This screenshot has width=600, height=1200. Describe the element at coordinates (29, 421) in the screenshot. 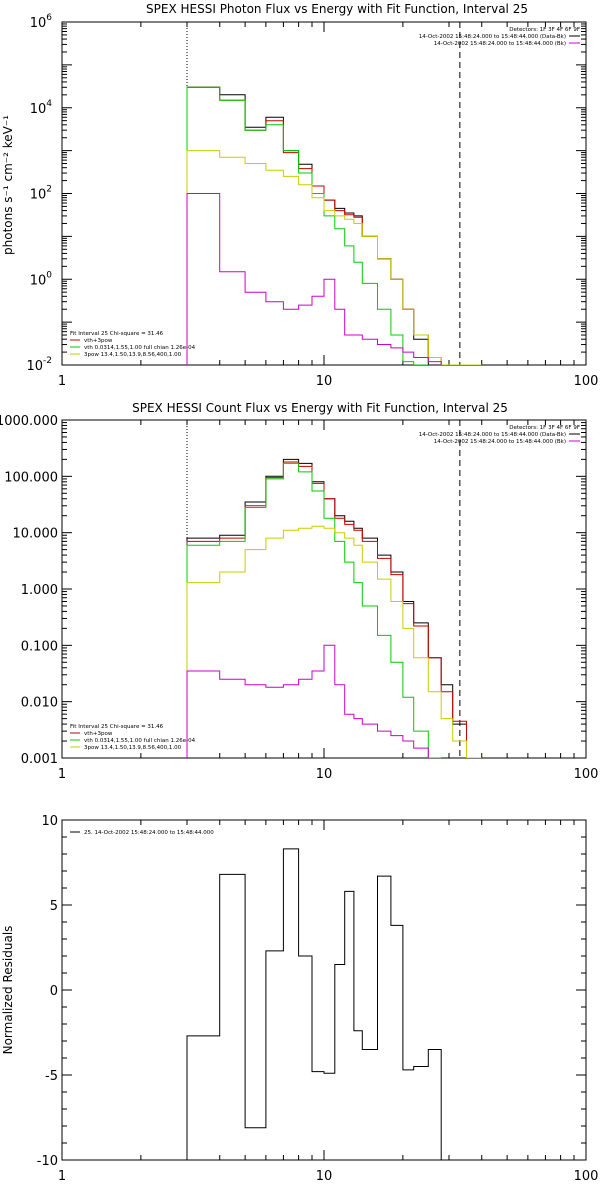

I see `y-tick-label: 1000.000` at that location.